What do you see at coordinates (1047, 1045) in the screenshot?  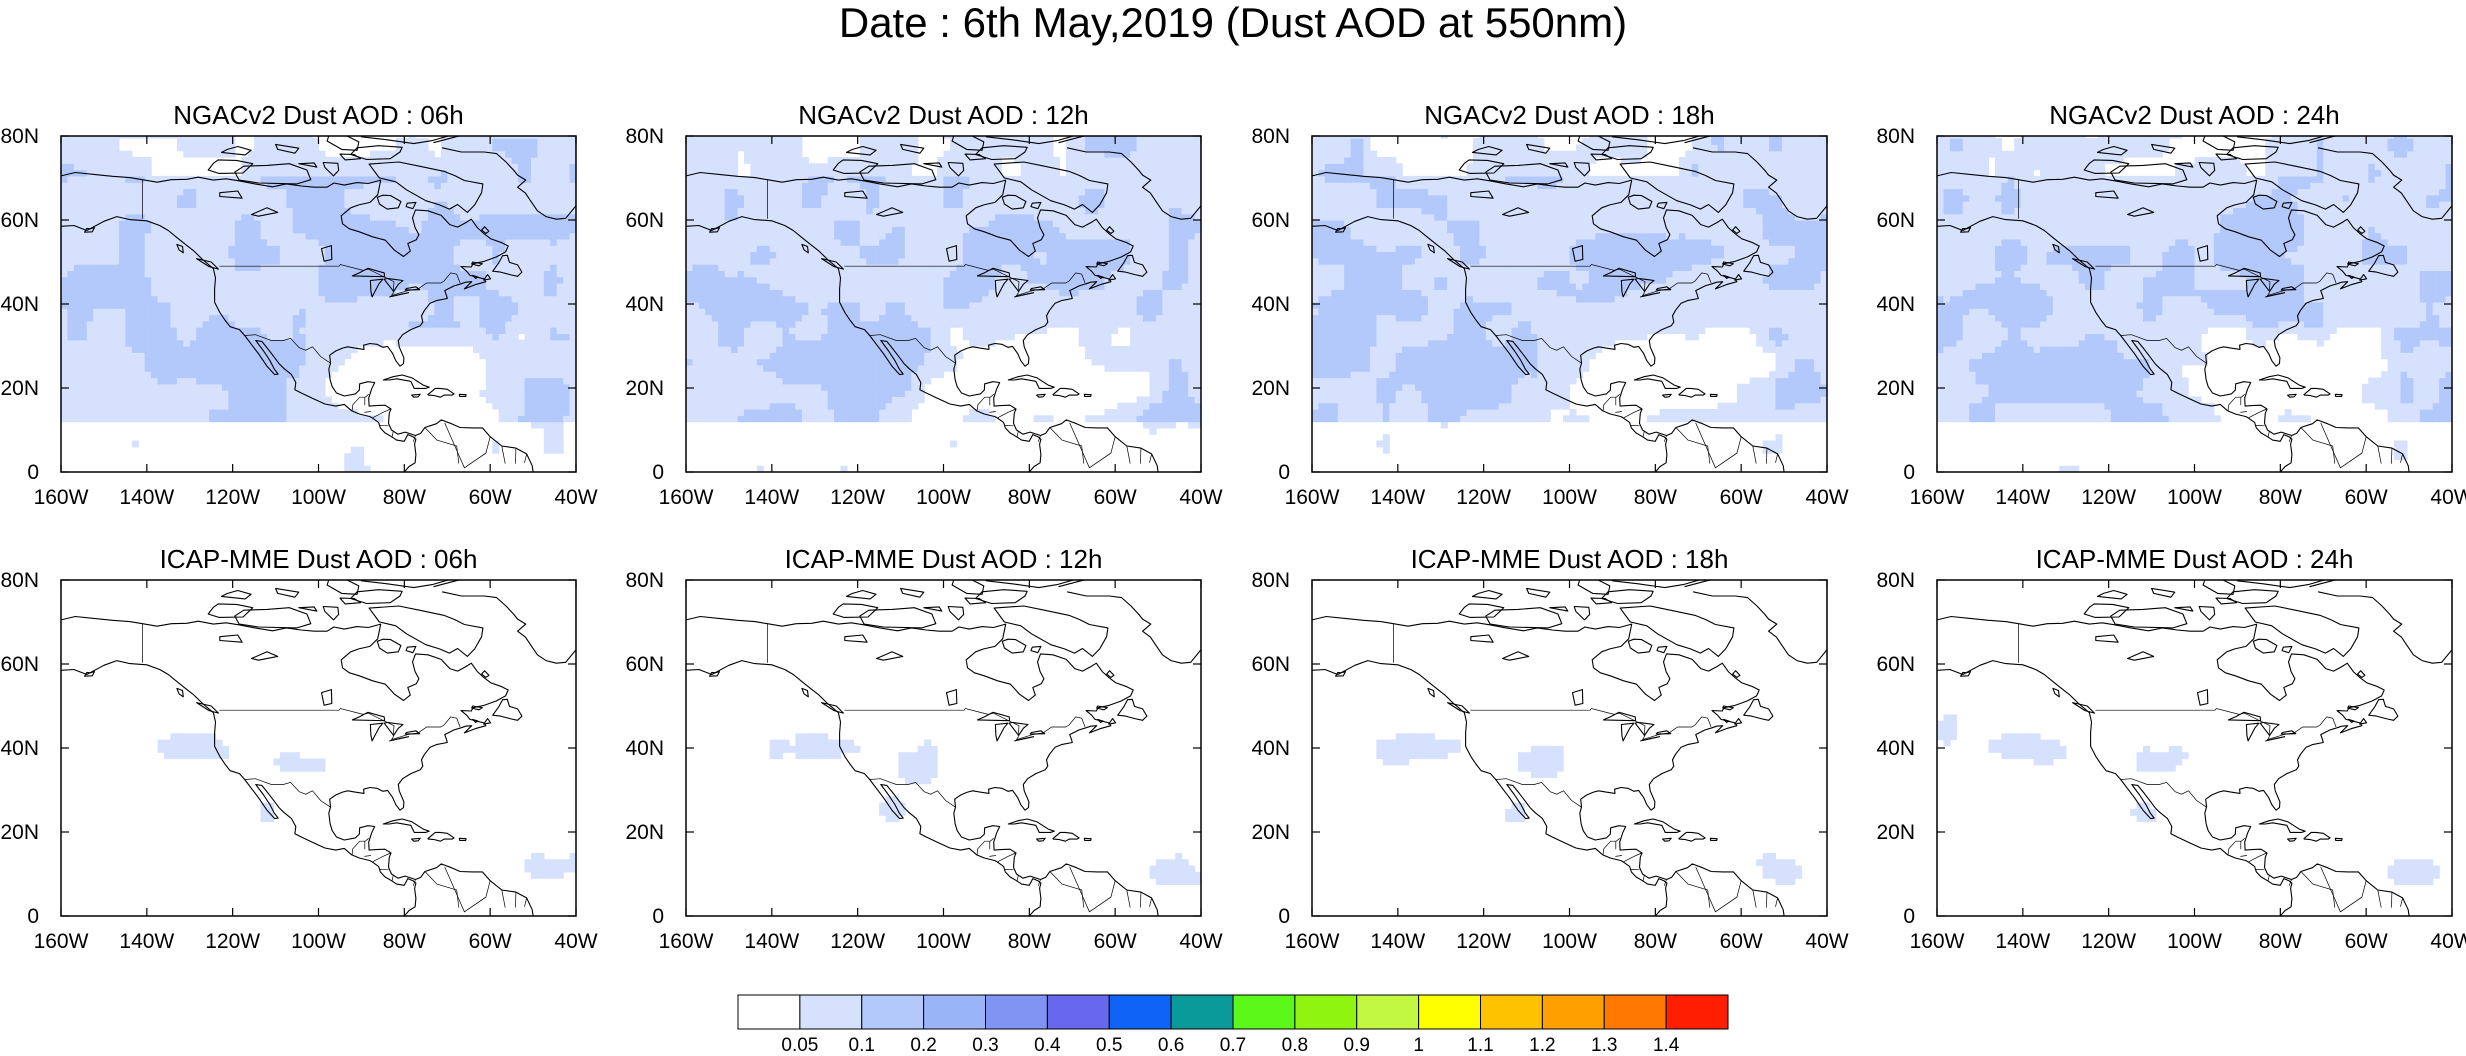 I see `colorbar-label: 0.4` at bounding box center [1047, 1045].